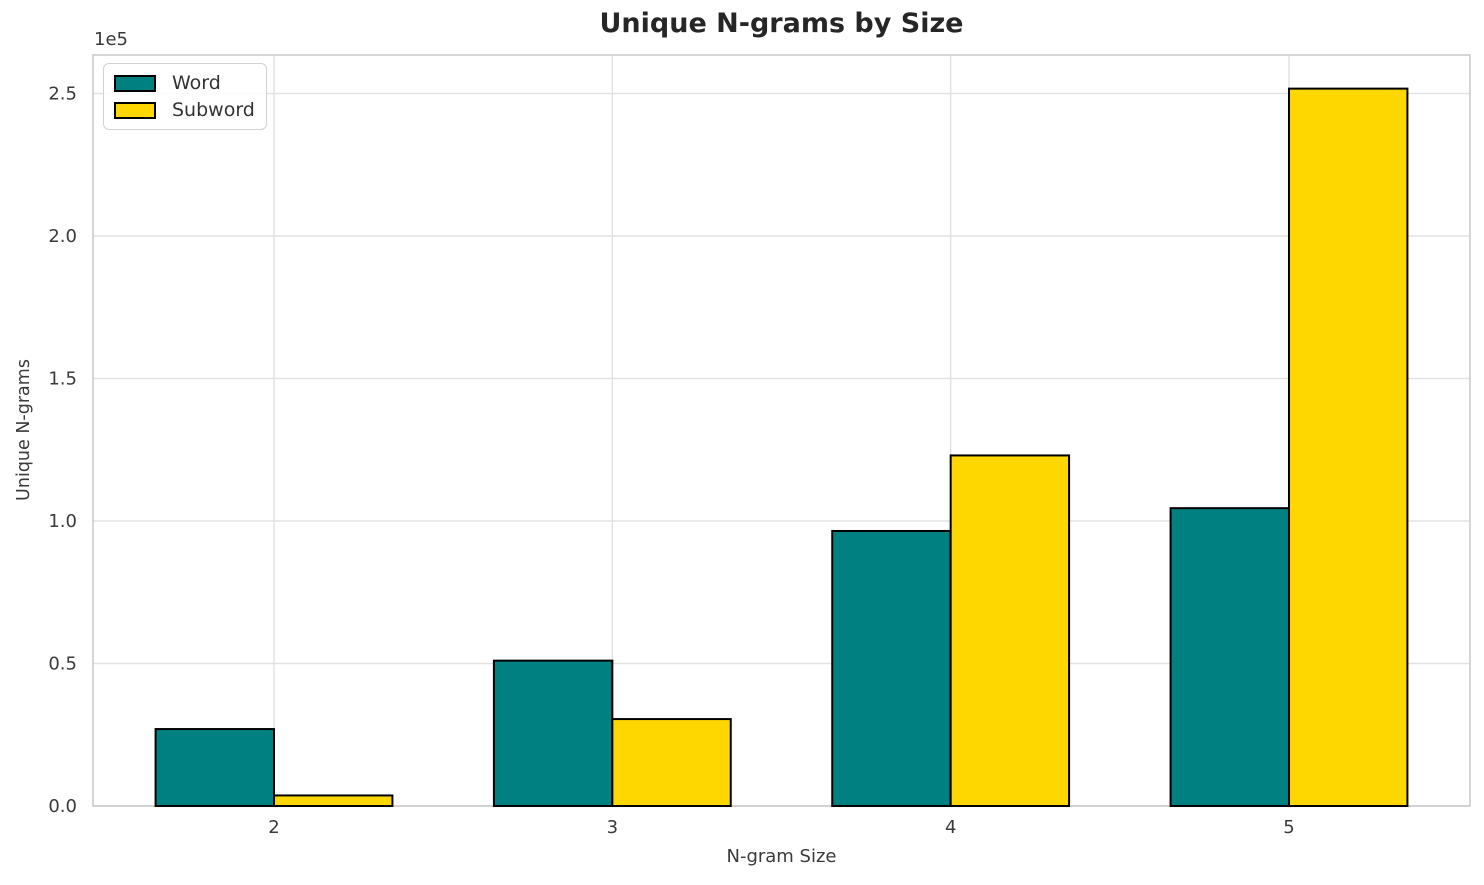  Describe the element at coordinates (24, 430) in the screenshot. I see `y-axis-label: Unique N-grams` at that location.